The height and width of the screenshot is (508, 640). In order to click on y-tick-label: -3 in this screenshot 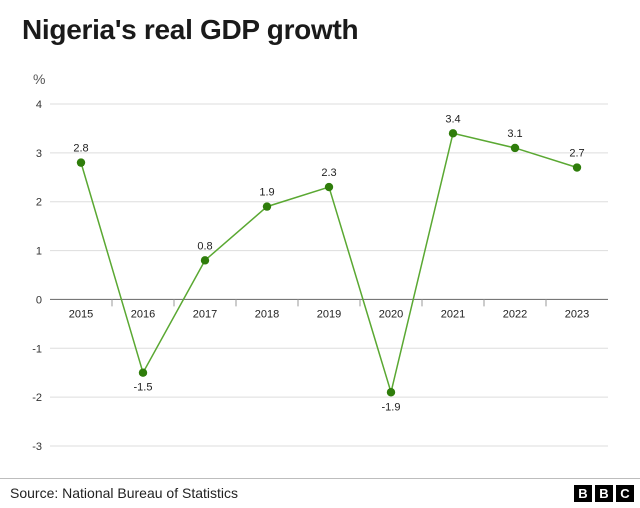, I will do `click(37, 447)`.